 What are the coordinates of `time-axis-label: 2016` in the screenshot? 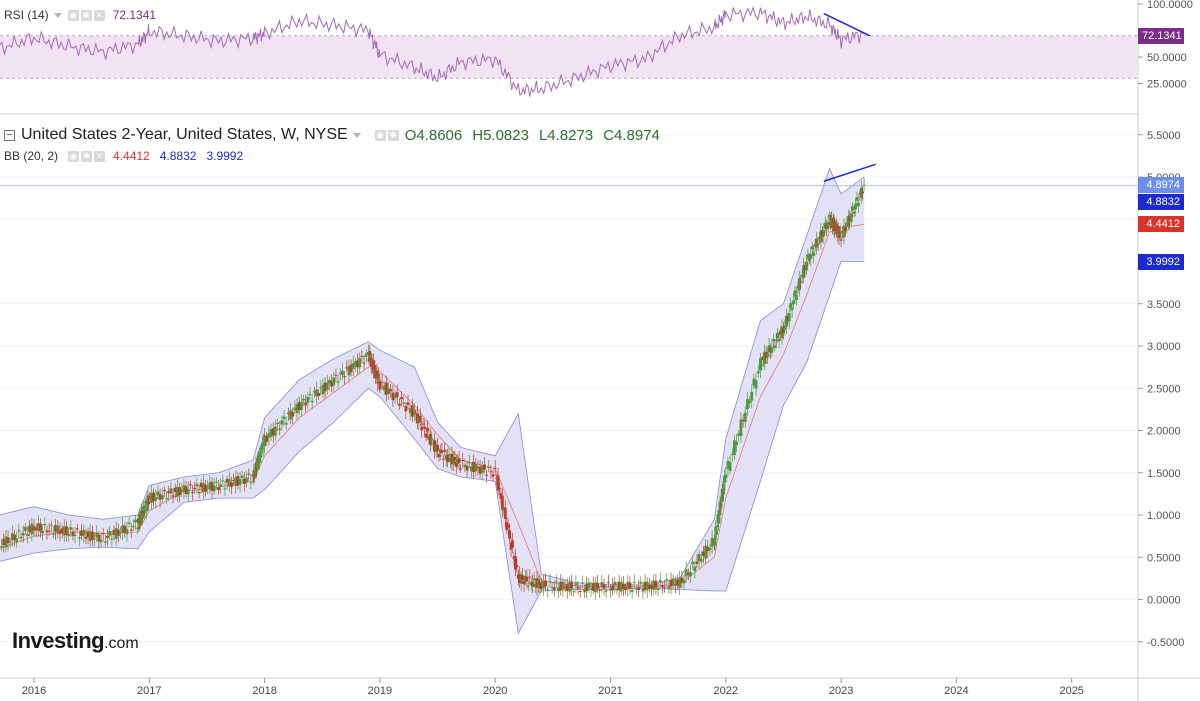 It's located at (34, 691).